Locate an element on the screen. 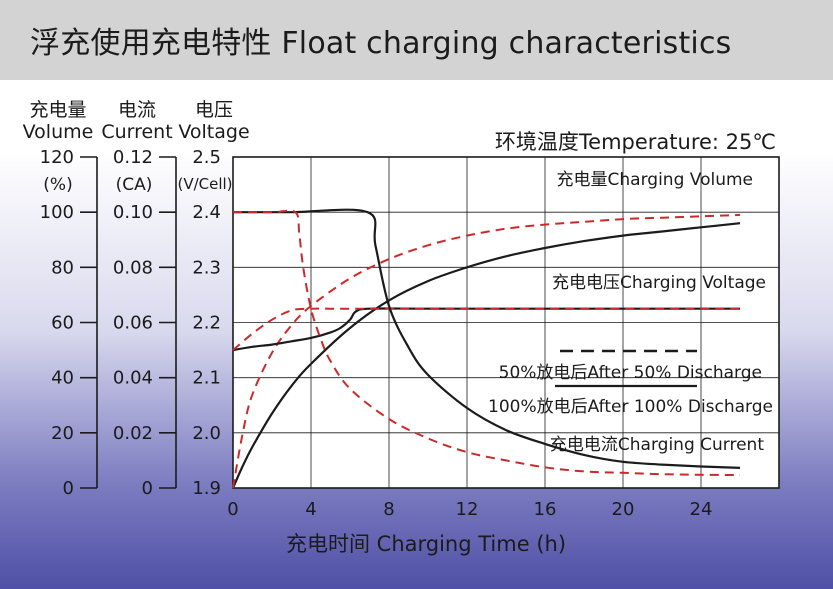  volume-tick-label: 80 is located at coordinates (62, 267).